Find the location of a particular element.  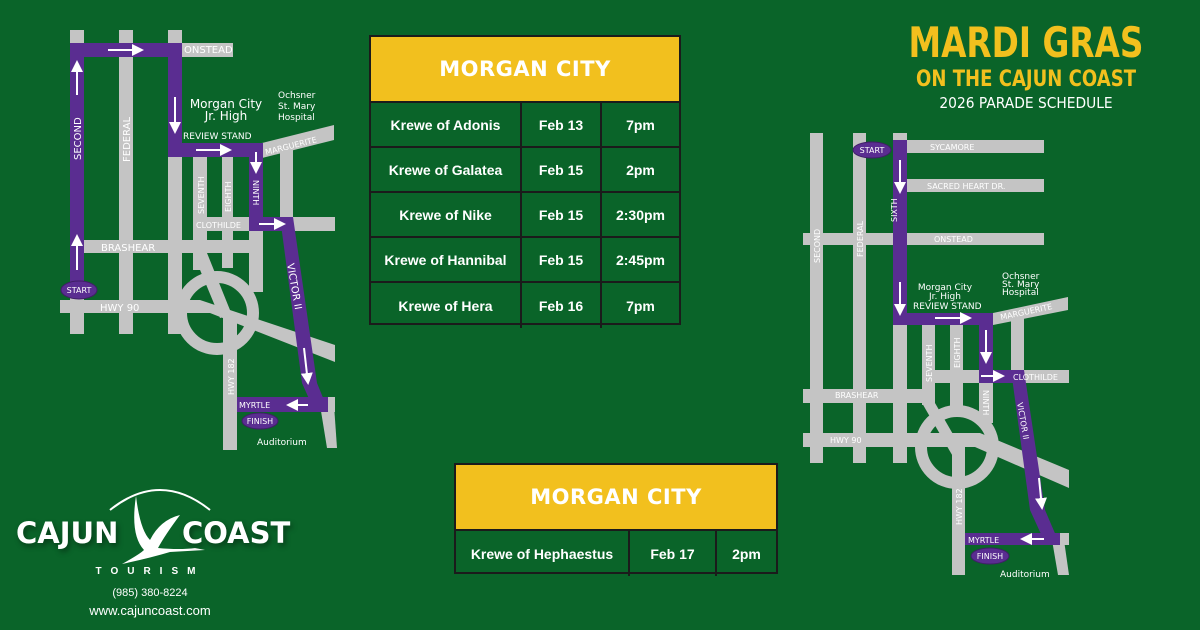

table-body: Krewe of Hephaestus Feb 17 2pm is located at coordinates (616, 553).